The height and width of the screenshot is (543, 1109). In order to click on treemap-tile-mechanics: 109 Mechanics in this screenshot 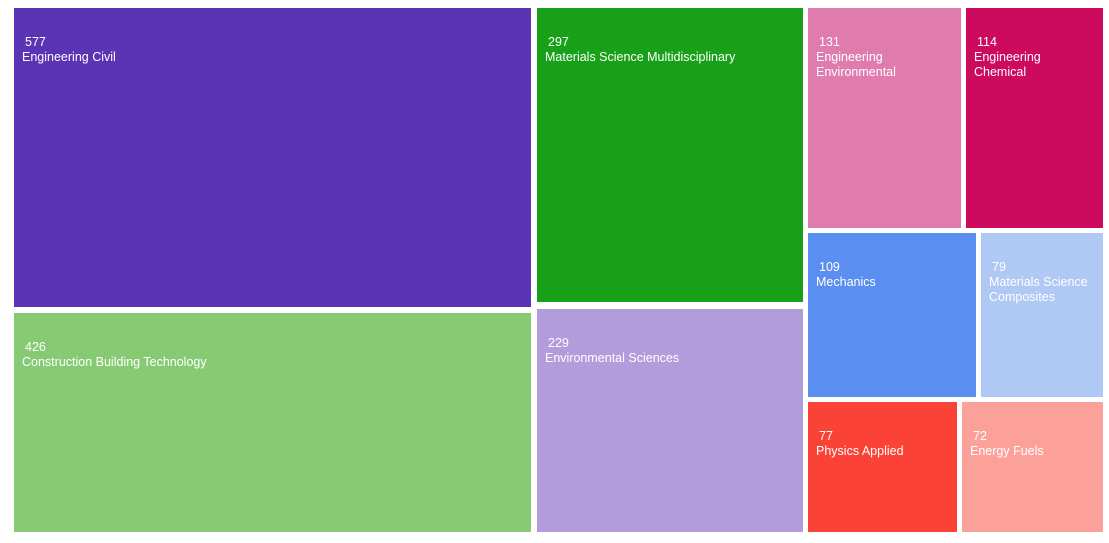, I will do `click(892, 315)`.